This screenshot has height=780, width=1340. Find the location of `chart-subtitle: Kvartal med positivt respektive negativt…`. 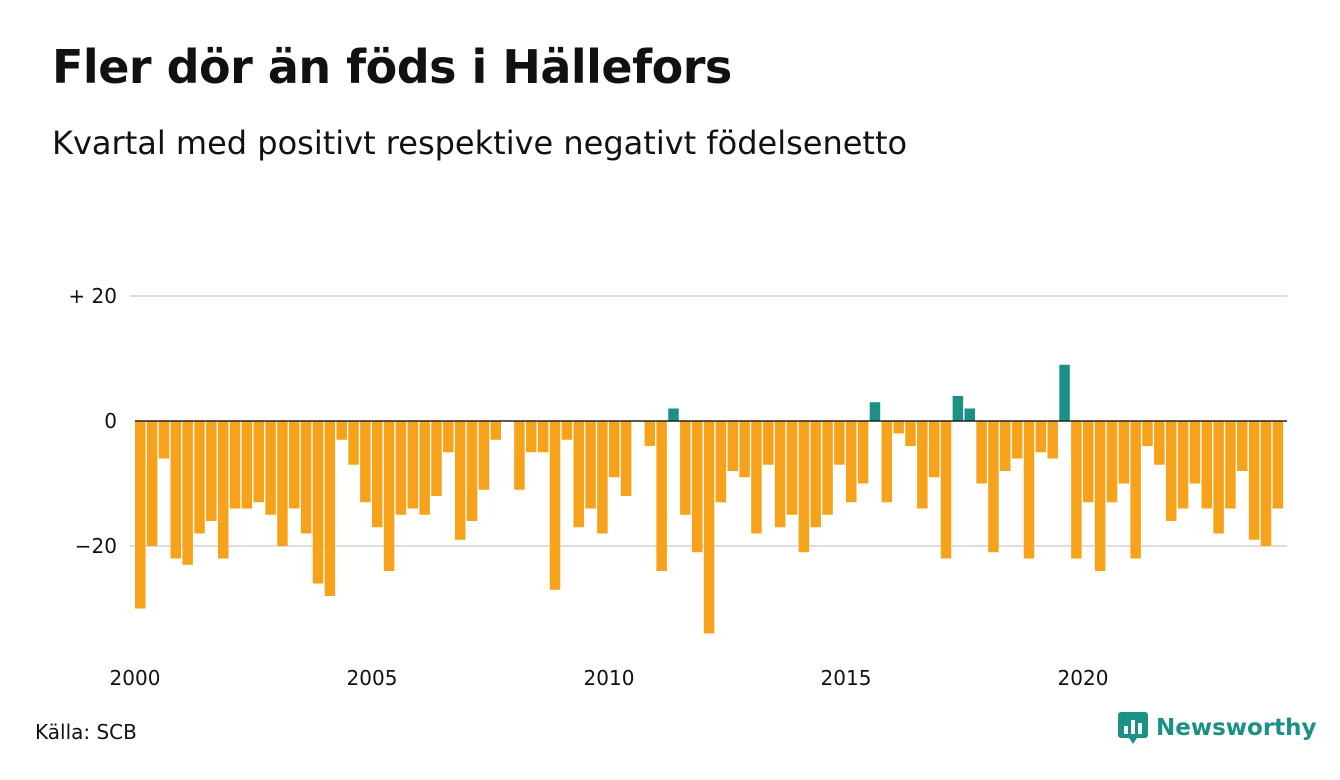

chart-subtitle: Kvartal med positivt respektive negativt… is located at coordinates (480, 143).